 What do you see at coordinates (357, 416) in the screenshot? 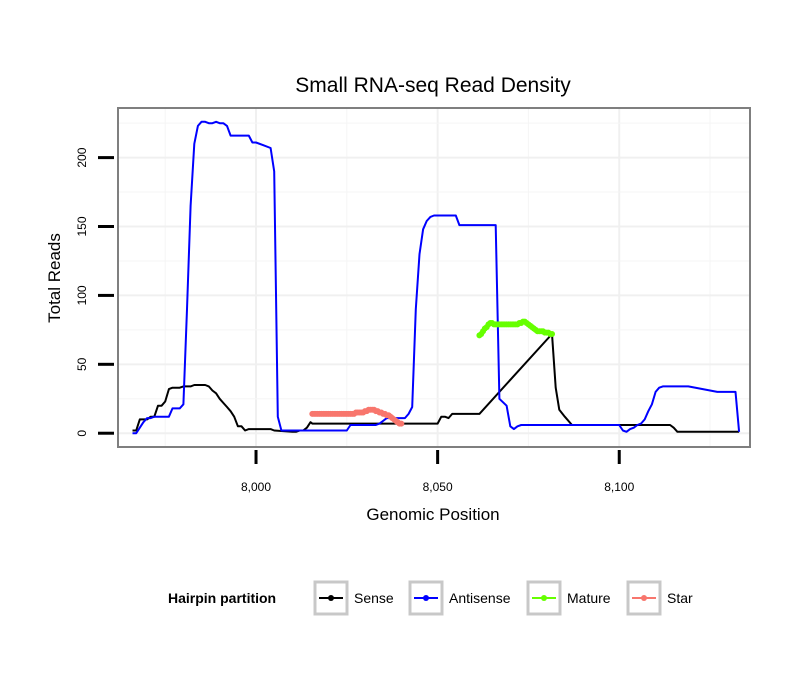
I see `series-star` at bounding box center [357, 416].